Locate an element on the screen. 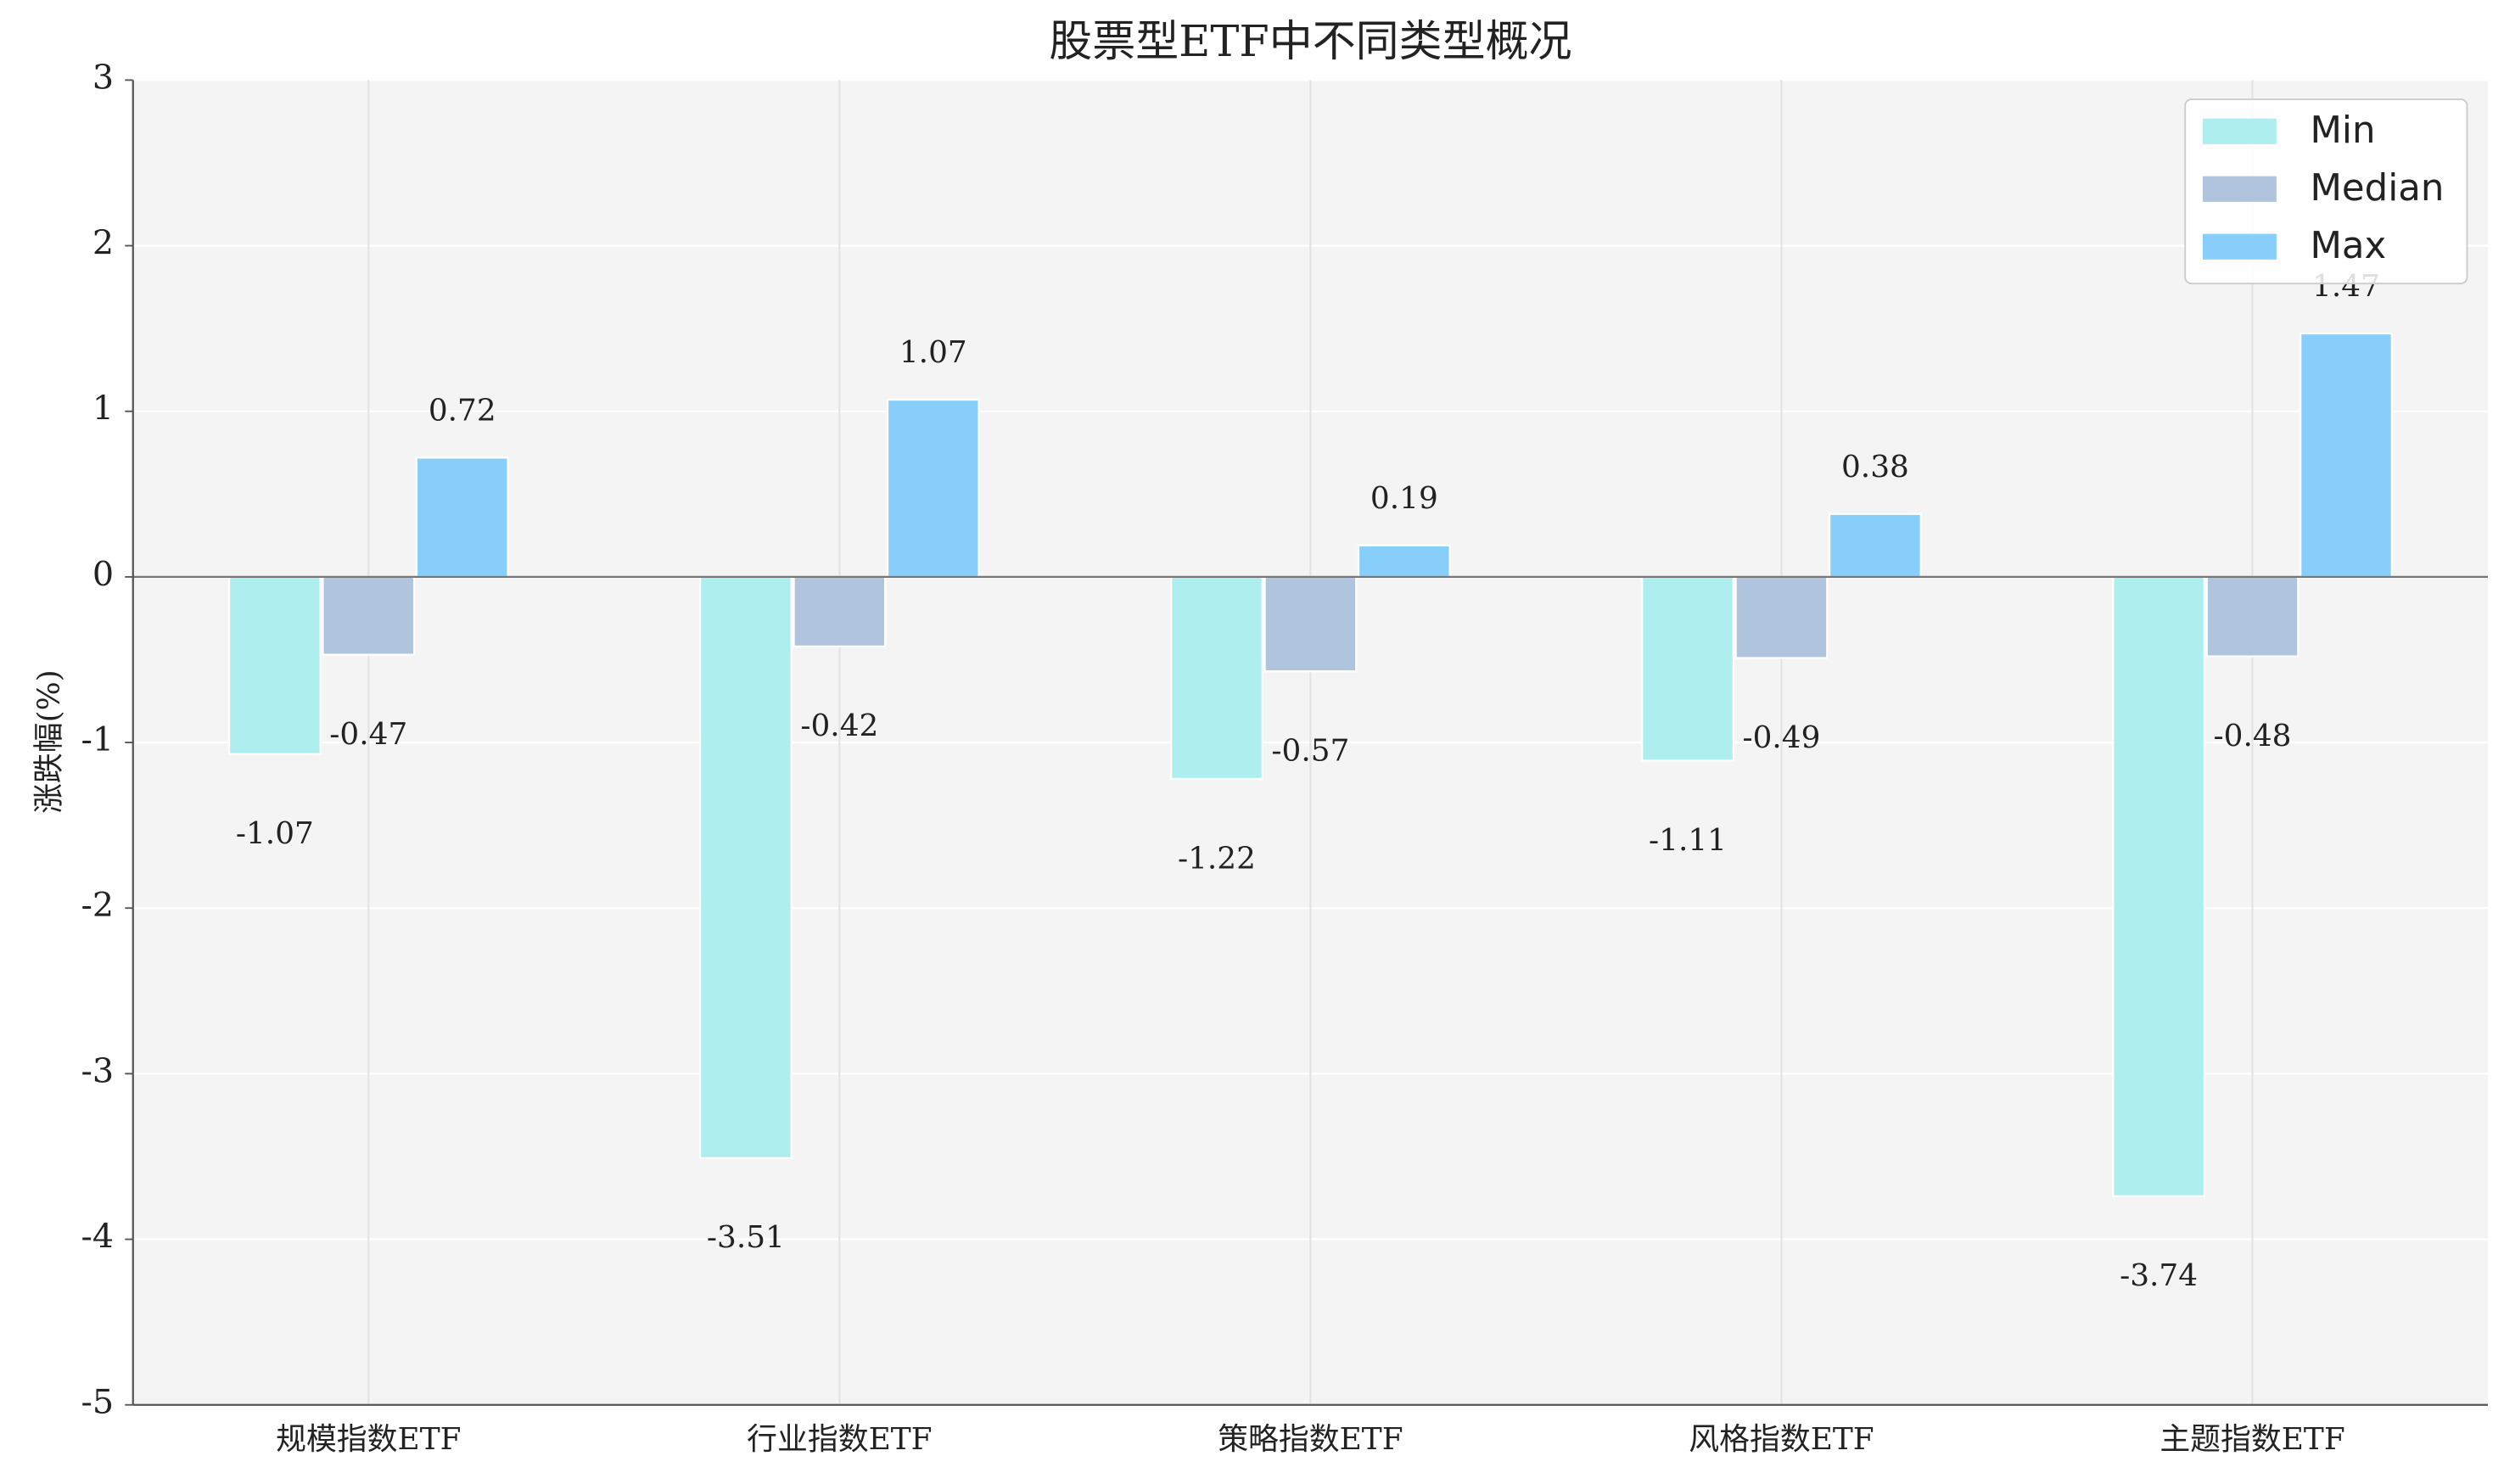 Image resolution: width=2504 pixels, height=1484 pixels. chart-title: 股票型ETF中不同类型概况 is located at coordinates (1310, 42).